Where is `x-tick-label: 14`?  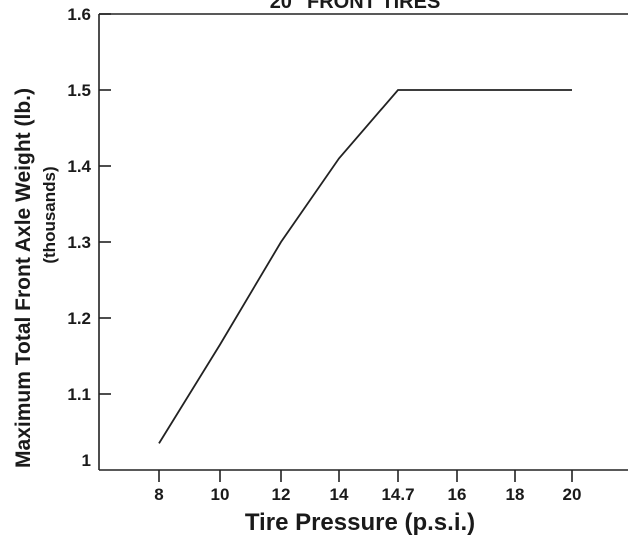 x-tick-label: 14 is located at coordinates (339, 494).